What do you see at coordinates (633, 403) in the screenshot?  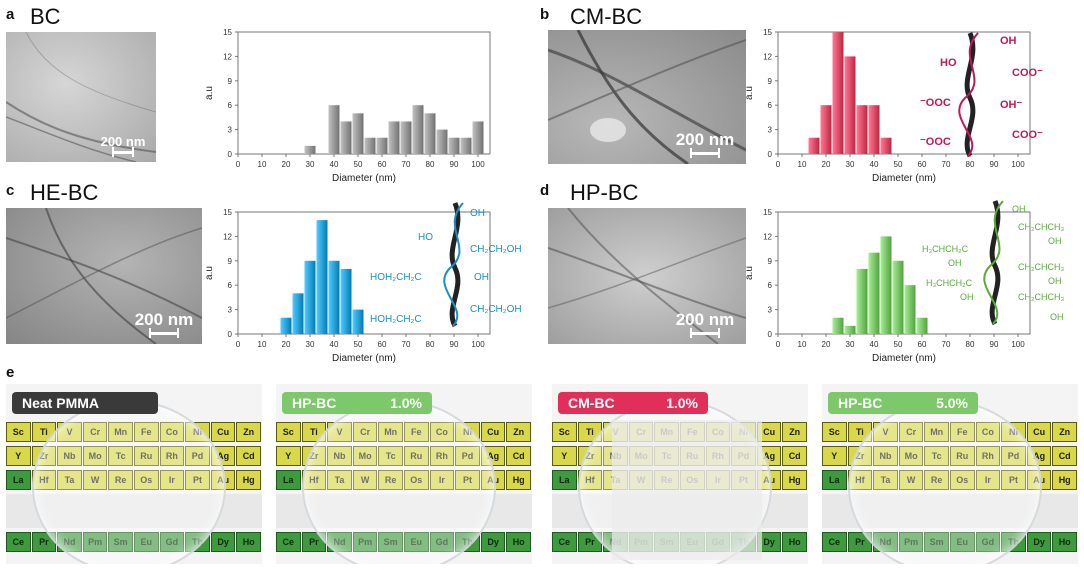 I see `sample-badge: CM-BC 1.0%` at bounding box center [633, 403].